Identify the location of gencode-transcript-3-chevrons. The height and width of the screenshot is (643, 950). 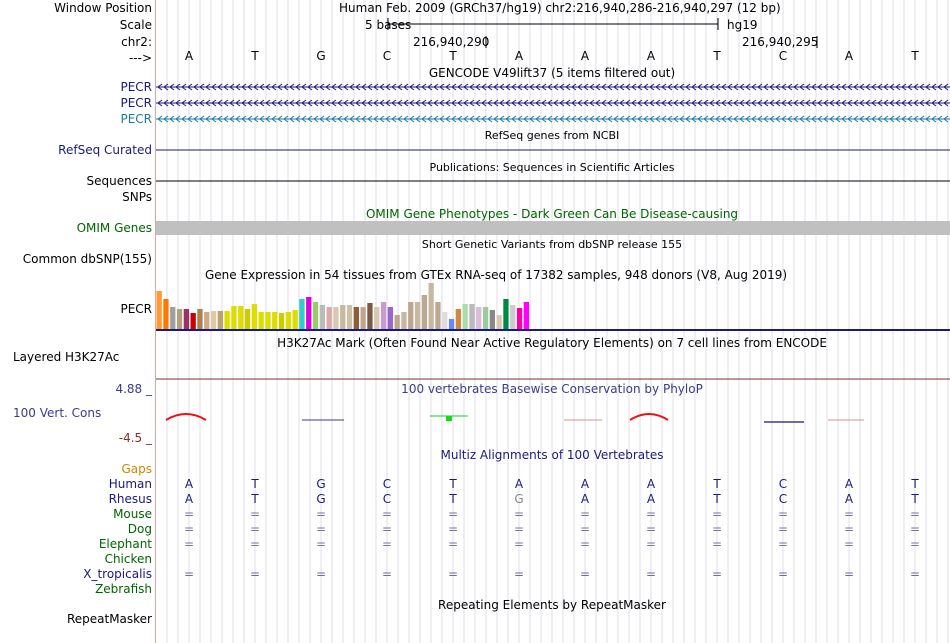
(553, 119).